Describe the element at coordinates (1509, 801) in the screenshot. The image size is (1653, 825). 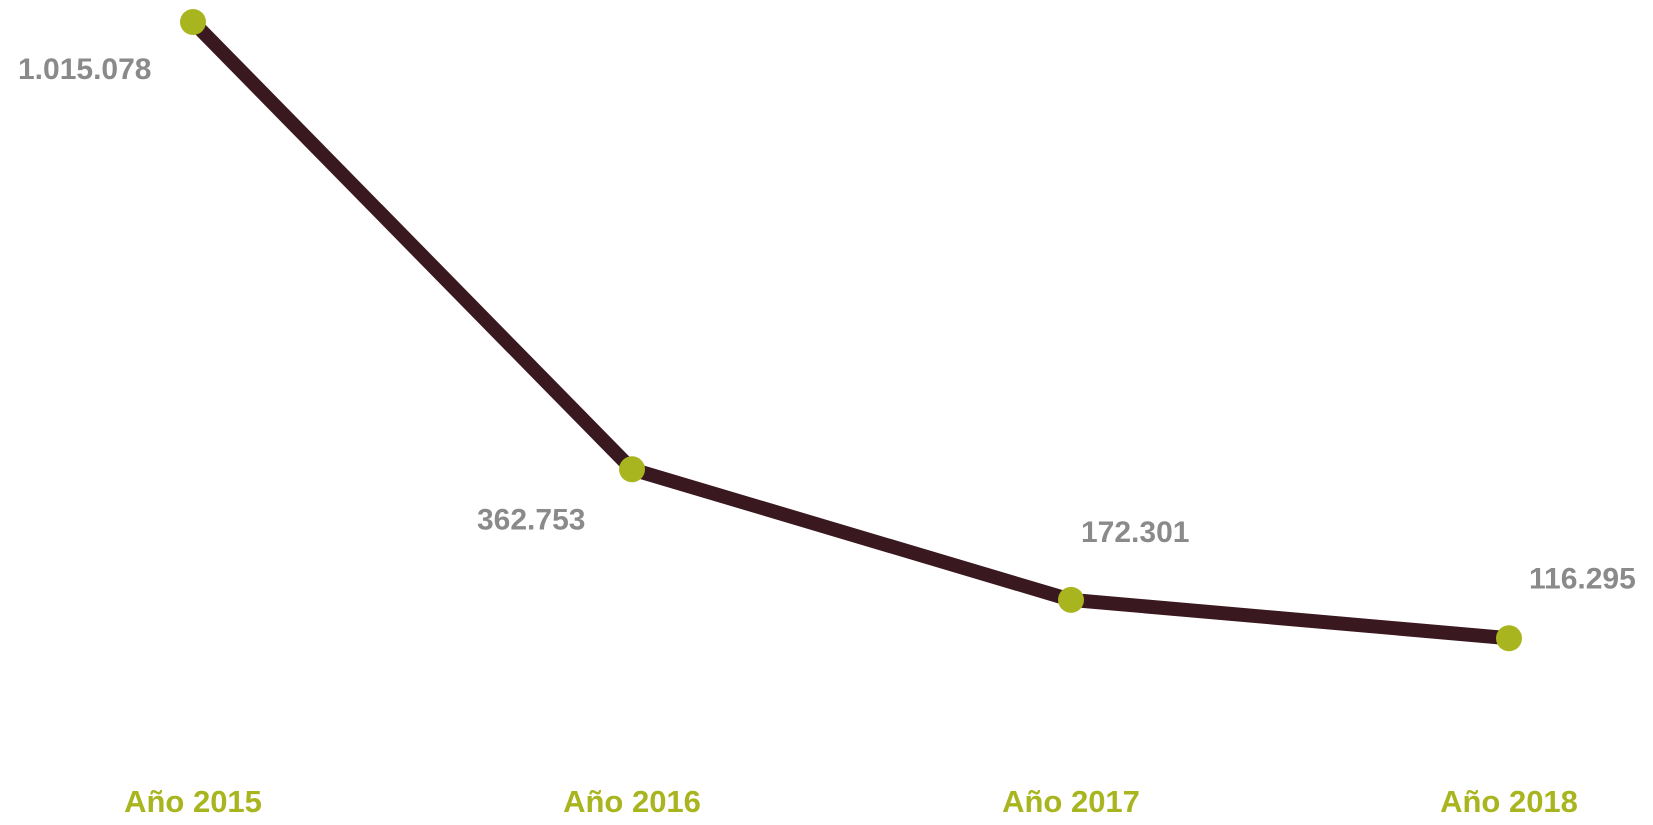
I see `x-axis-tick-label: Año 2018` at that location.